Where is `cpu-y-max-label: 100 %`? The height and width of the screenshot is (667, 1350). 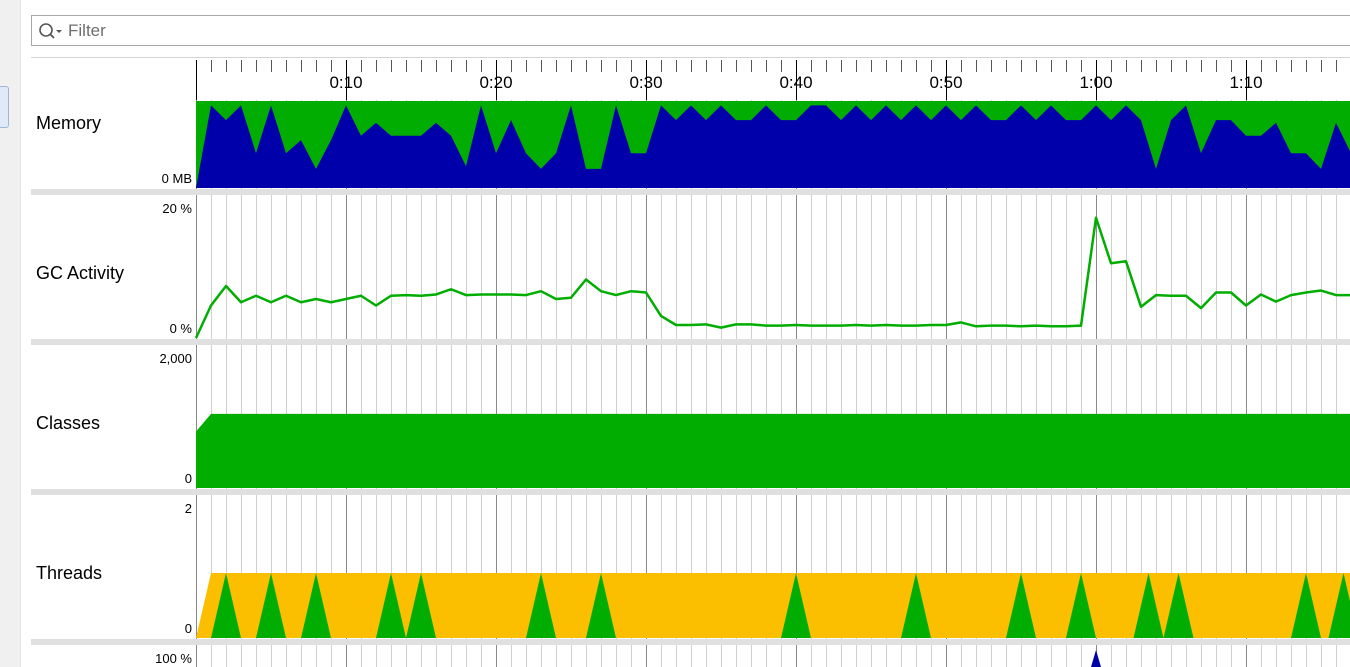 cpu-y-max-label: 100 % is located at coordinates (173, 658).